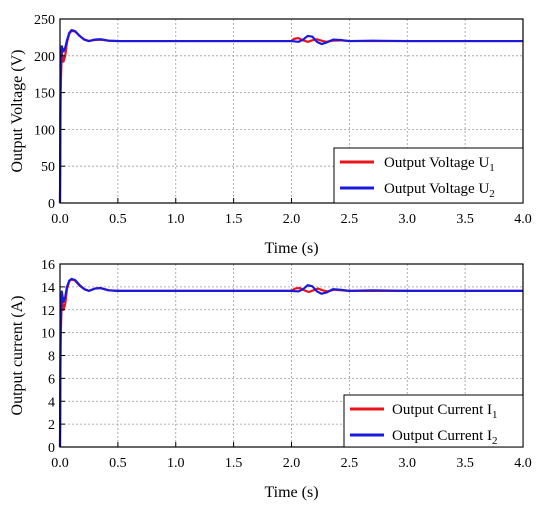  What do you see at coordinates (51, 379) in the screenshot?
I see `y-tick-label: 6` at bounding box center [51, 379].